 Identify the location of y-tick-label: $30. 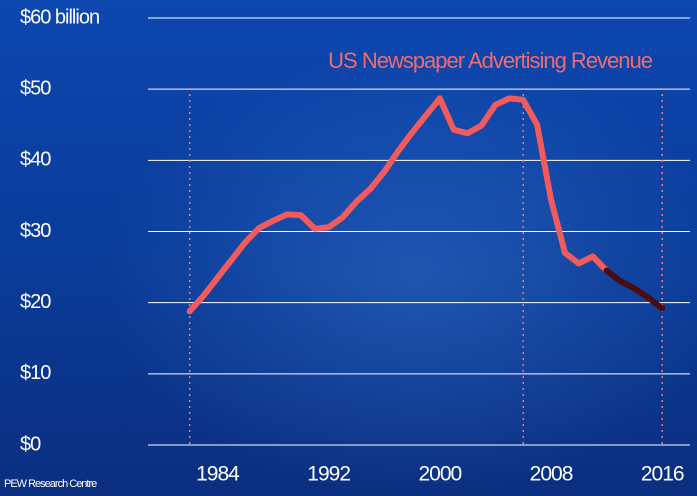
(35, 231).